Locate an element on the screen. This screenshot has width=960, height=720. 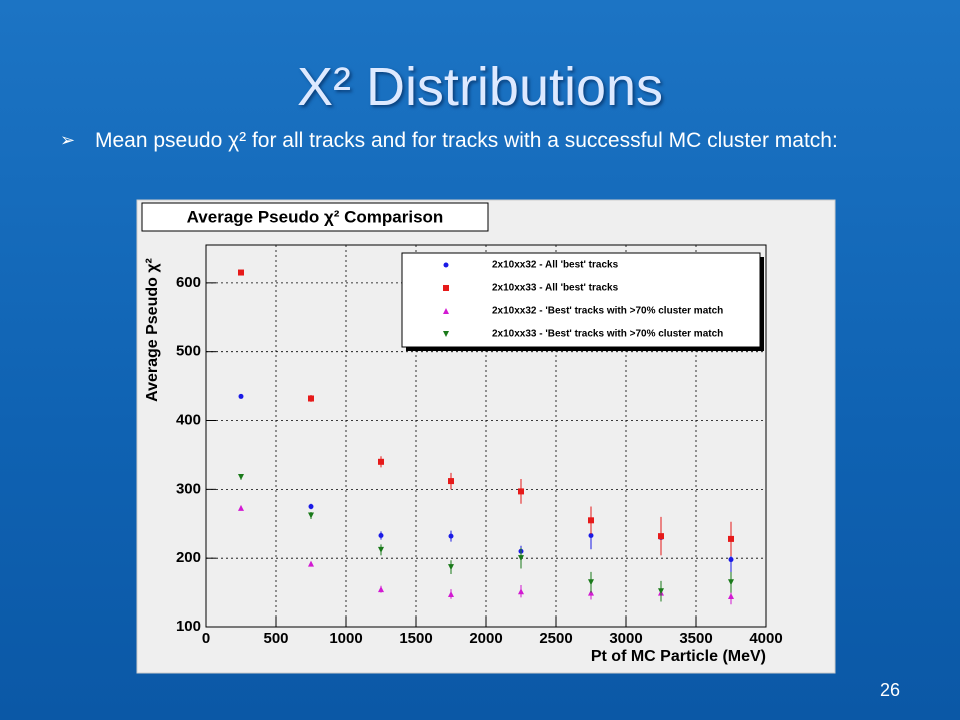
y-tick-label: 300 is located at coordinates (188, 488).